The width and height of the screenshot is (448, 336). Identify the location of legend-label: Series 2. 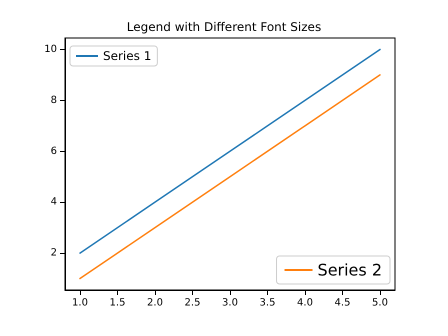
(350, 270).